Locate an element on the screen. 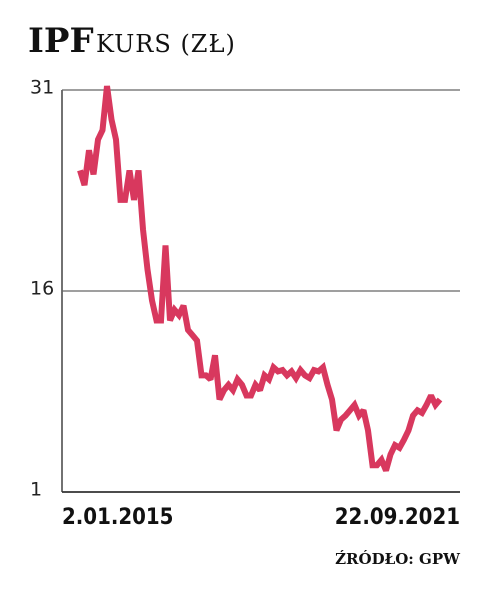  chart-subtitle: KURS (ZŁ) is located at coordinates (166, 44).